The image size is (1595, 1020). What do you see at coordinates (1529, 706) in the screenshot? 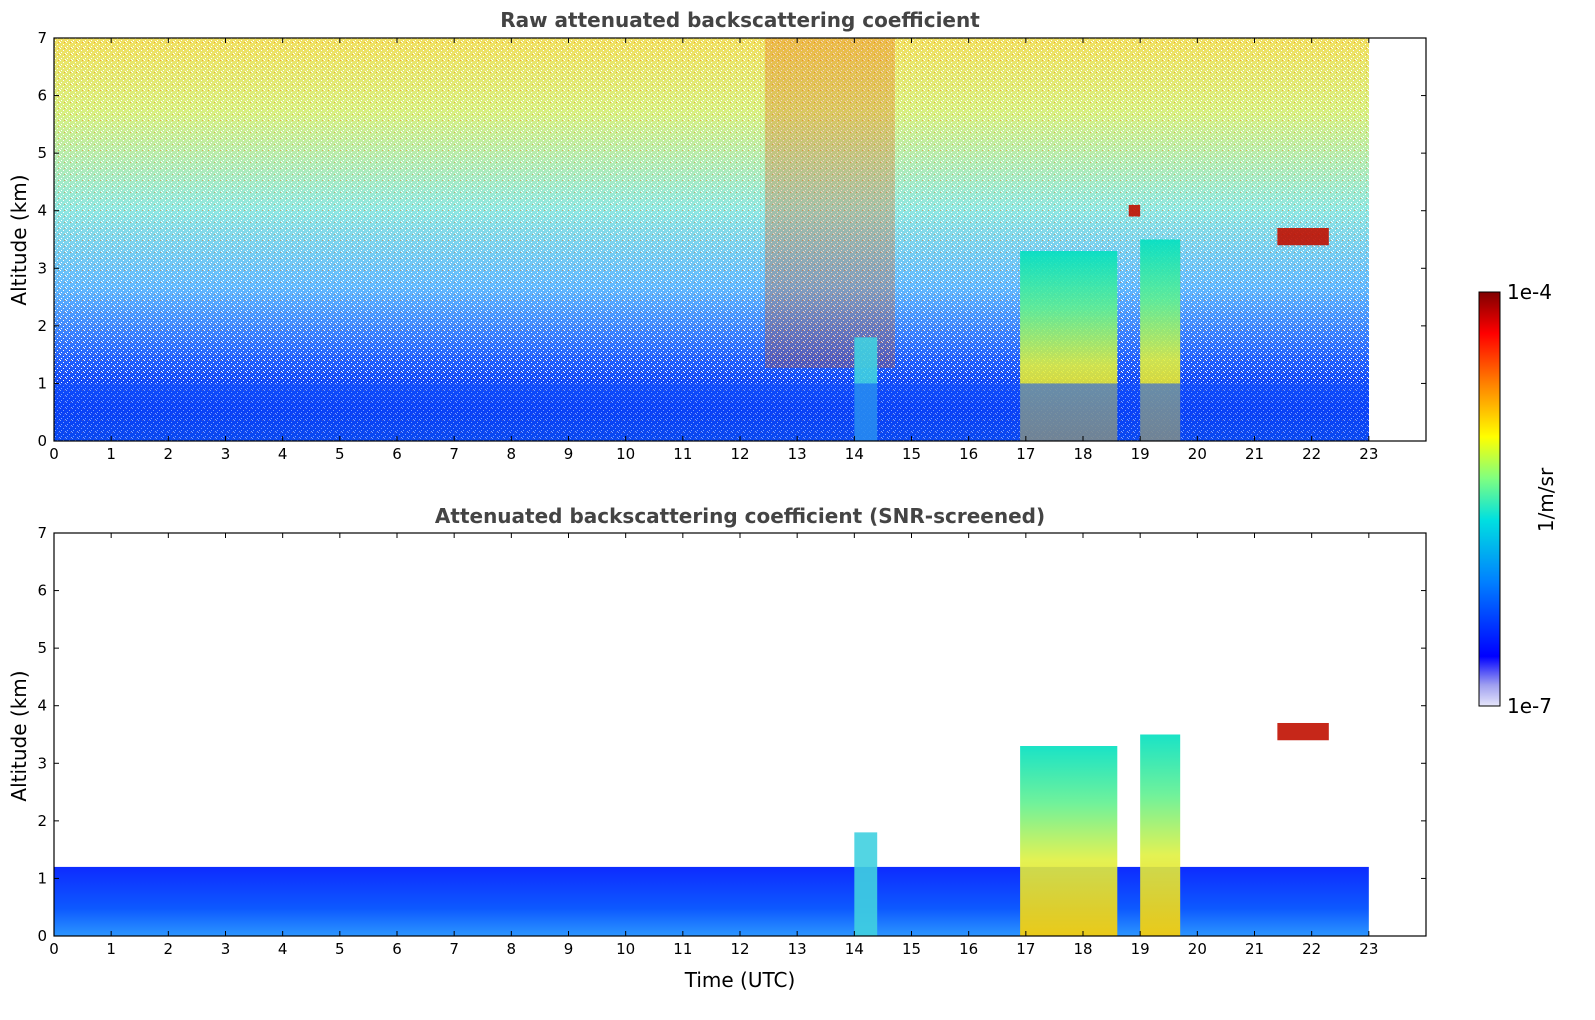
I see `colorbar-min-label: 1e-7` at bounding box center [1529, 706].